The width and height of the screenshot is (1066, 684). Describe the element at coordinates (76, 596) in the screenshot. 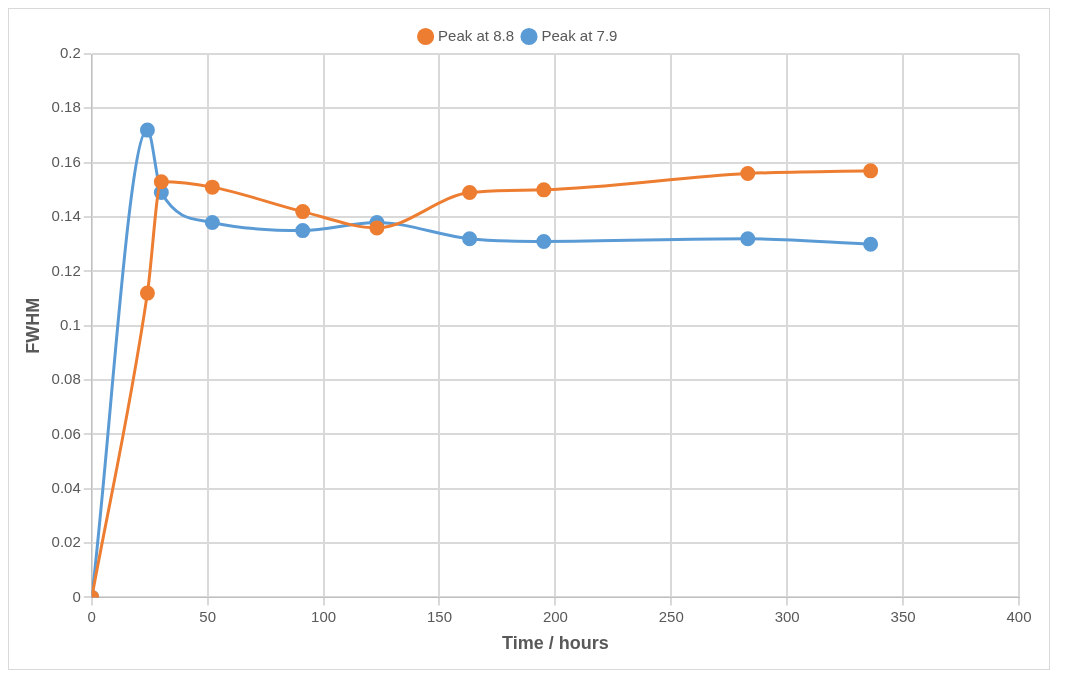

I see `y-tick-label: 0` at that location.